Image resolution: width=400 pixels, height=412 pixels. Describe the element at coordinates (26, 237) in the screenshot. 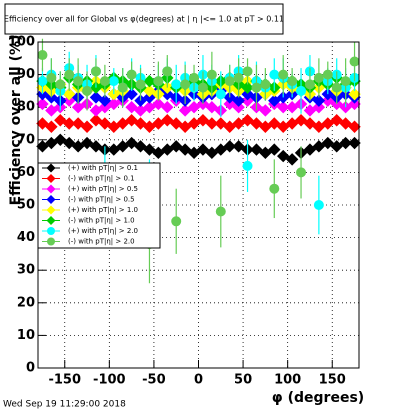

I see `y-tick-label: 40` at that location.